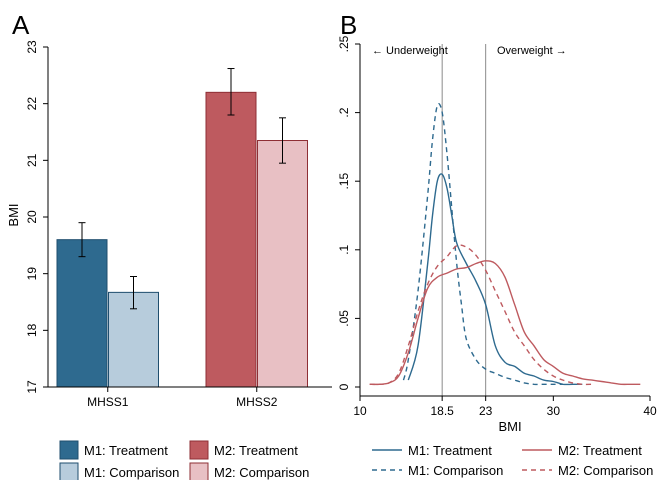 This screenshot has width=658, height=480. Describe the element at coordinates (554, 411) in the screenshot. I see `x-tick-label: 30` at that location.